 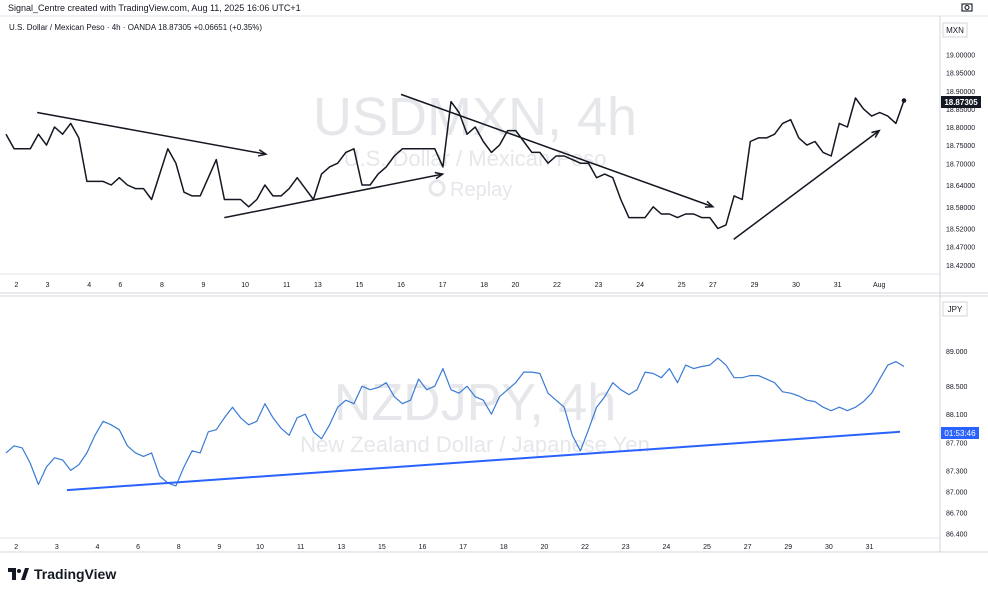 What do you see at coordinates (960, 248) in the screenshot?
I see `price-tick-label: 18.47000` at bounding box center [960, 248].